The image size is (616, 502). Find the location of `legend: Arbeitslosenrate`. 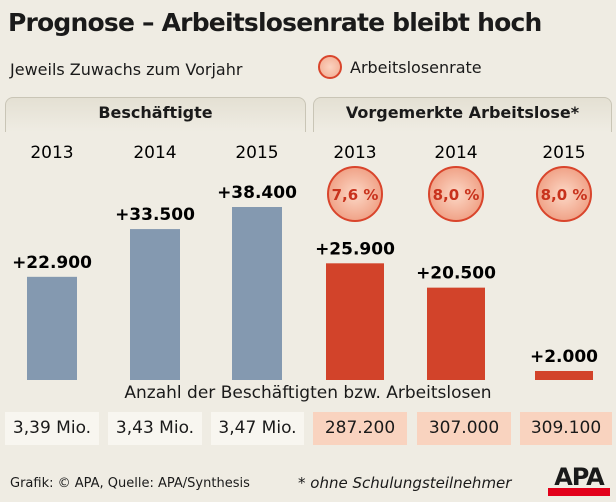

legend: Arbeitslosenrate is located at coordinates (400, 67).